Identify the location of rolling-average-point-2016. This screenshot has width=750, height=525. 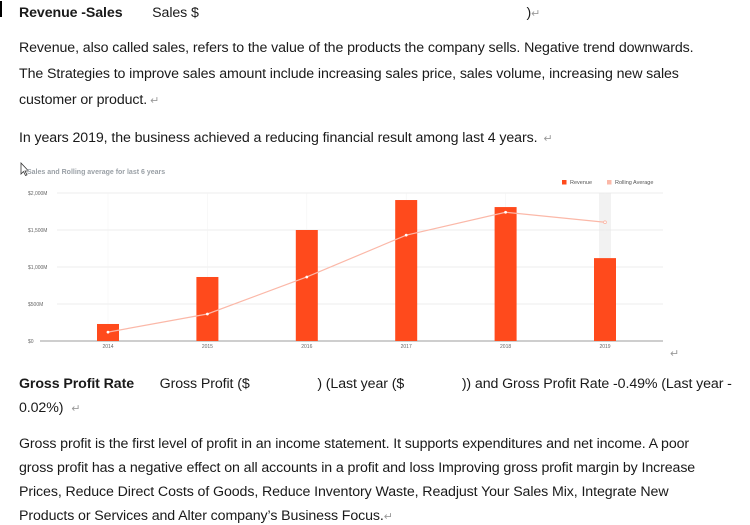
(307, 277).